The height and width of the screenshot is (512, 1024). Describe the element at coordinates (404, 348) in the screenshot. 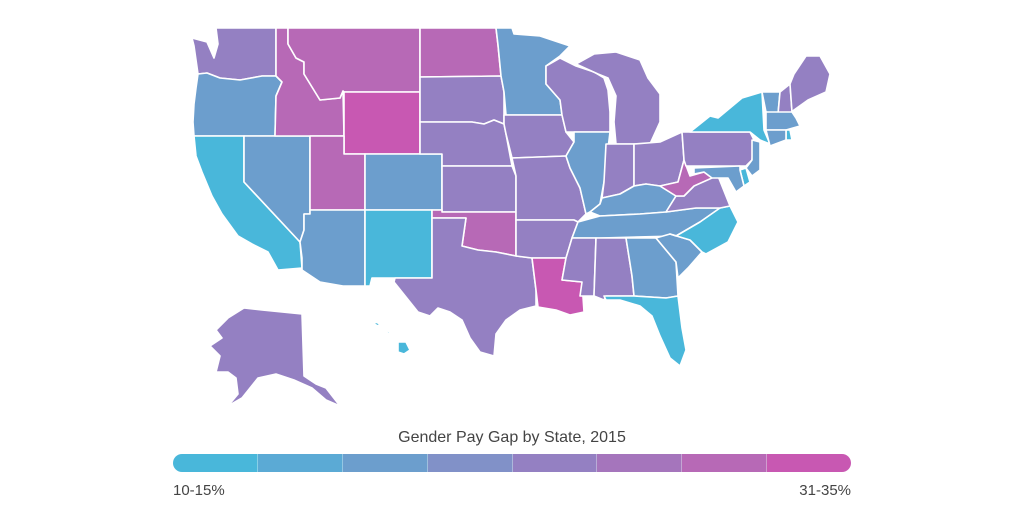

I see `state-HI` at that location.